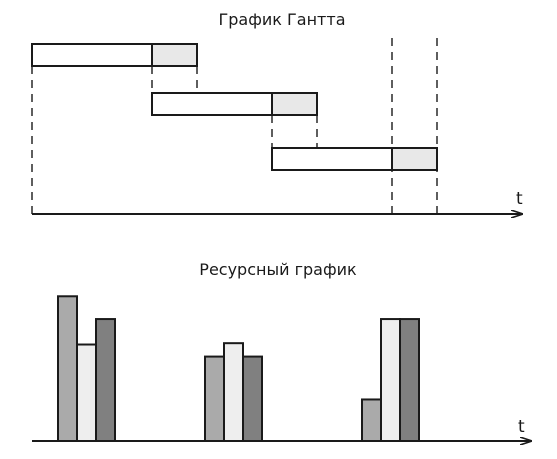 This screenshot has height=459, width=557. What do you see at coordinates (278, 269) in the screenshot?
I see `resource-title: Ресурсный график` at bounding box center [278, 269].